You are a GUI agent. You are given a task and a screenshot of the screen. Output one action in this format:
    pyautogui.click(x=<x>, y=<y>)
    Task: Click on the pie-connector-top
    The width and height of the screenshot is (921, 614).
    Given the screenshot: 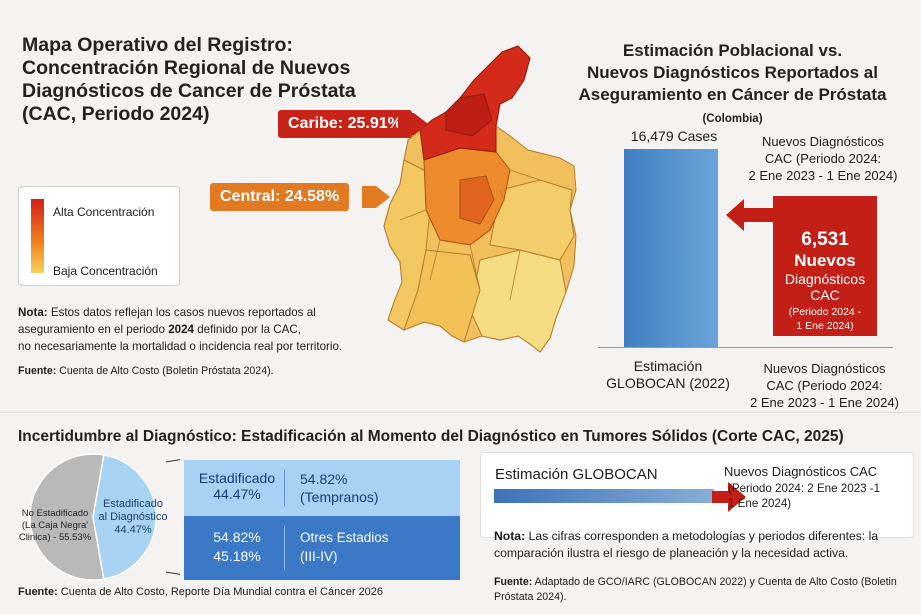 What is the action you would take?
    pyautogui.click(x=172, y=461)
    